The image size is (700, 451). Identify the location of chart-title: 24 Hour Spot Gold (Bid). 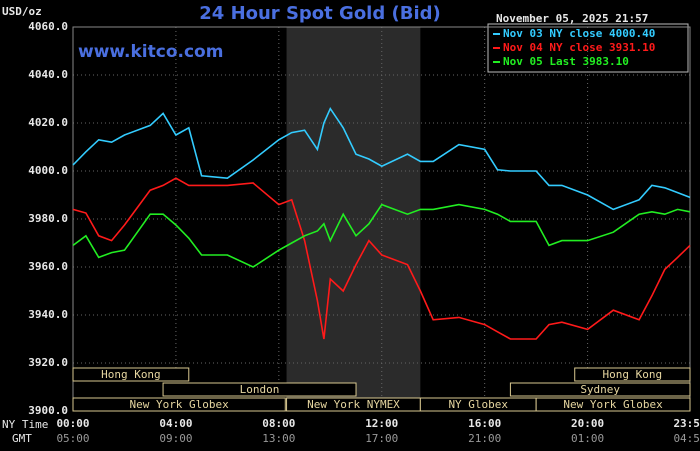
(319, 13).